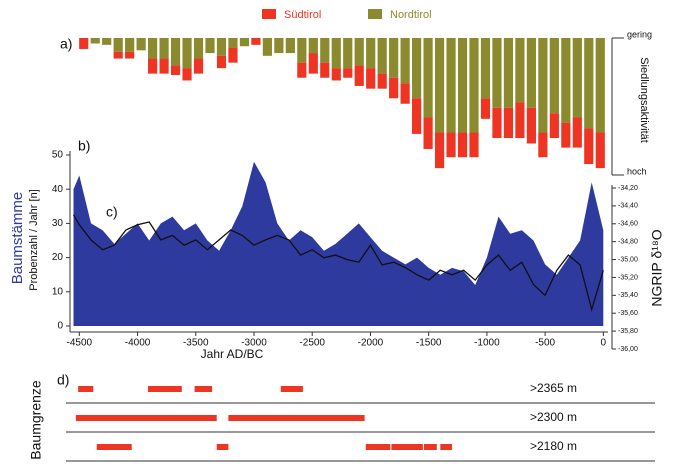 Image resolution: width=676 pixels, height=474 pixels. Describe the element at coordinates (84, 146) in the screenshot. I see `panel-label: b)` at that location.